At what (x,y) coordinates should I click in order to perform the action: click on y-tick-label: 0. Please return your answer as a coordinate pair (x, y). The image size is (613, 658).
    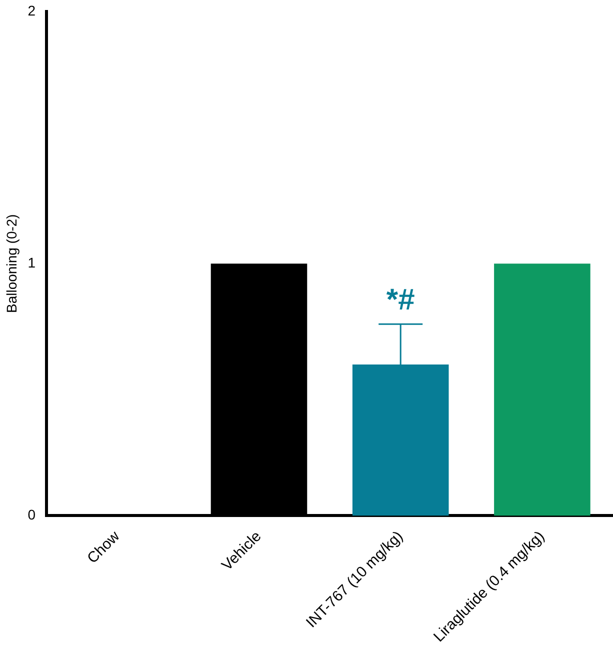
    Looking at the image, I should click on (32, 514).